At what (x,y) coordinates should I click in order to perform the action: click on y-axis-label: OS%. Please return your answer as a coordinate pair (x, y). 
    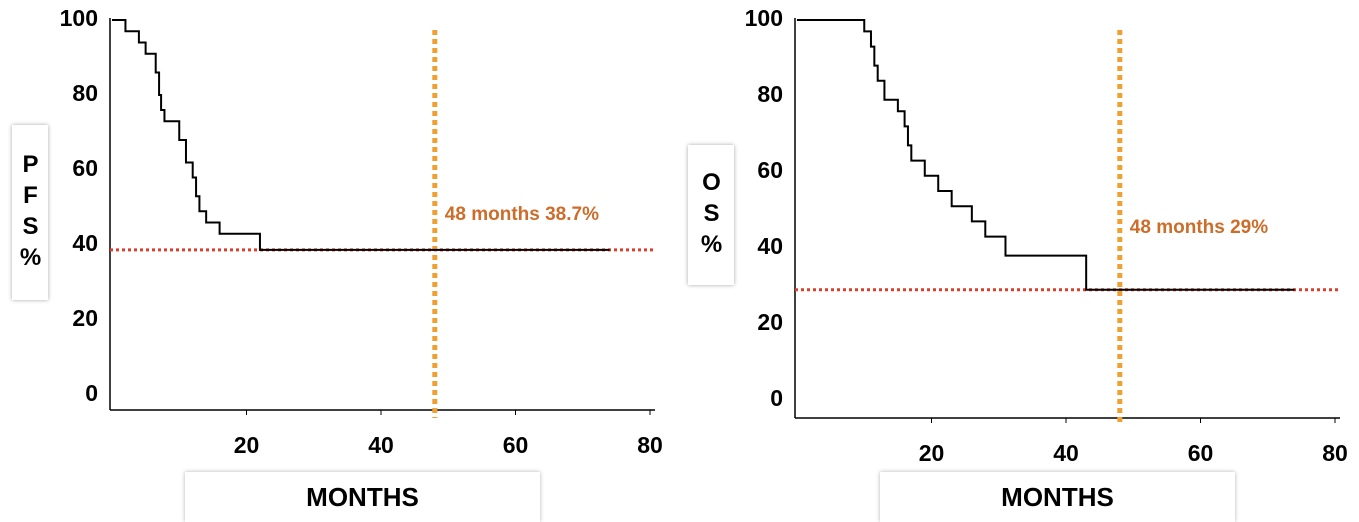
    Looking at the image, I should click on (711, 215).